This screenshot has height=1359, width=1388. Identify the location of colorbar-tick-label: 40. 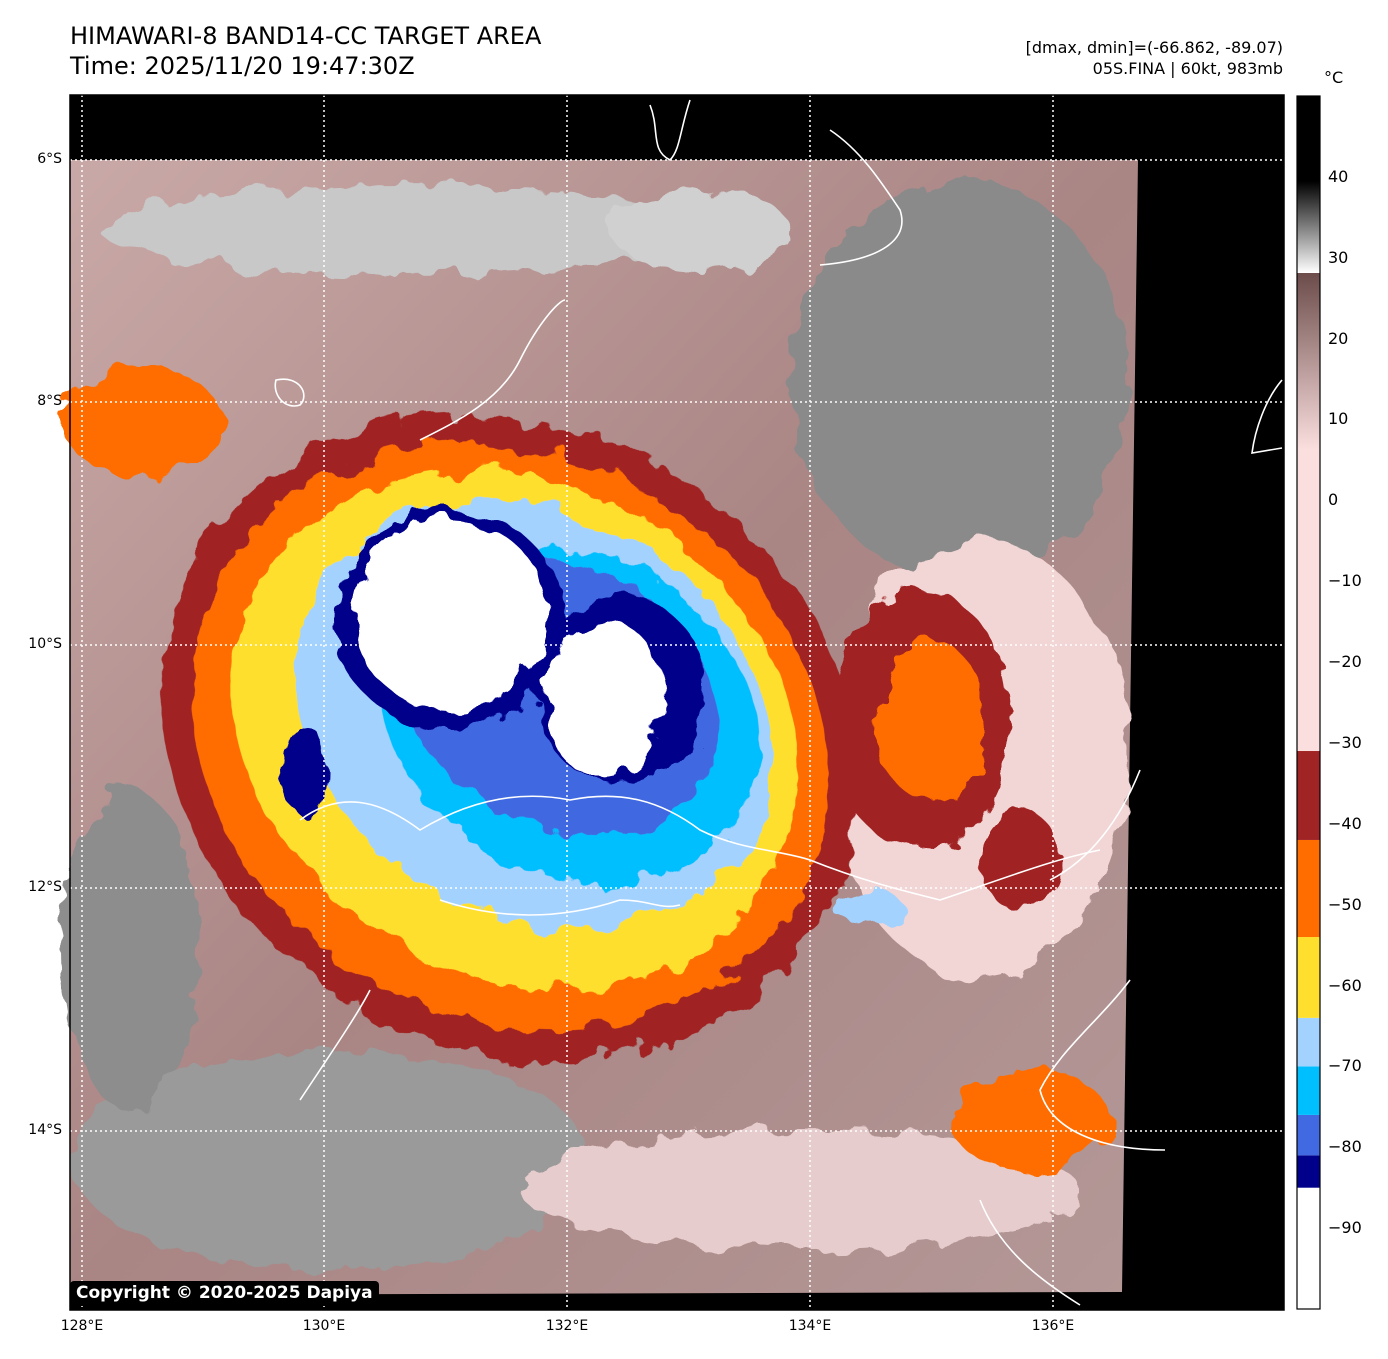
(1338, 176).